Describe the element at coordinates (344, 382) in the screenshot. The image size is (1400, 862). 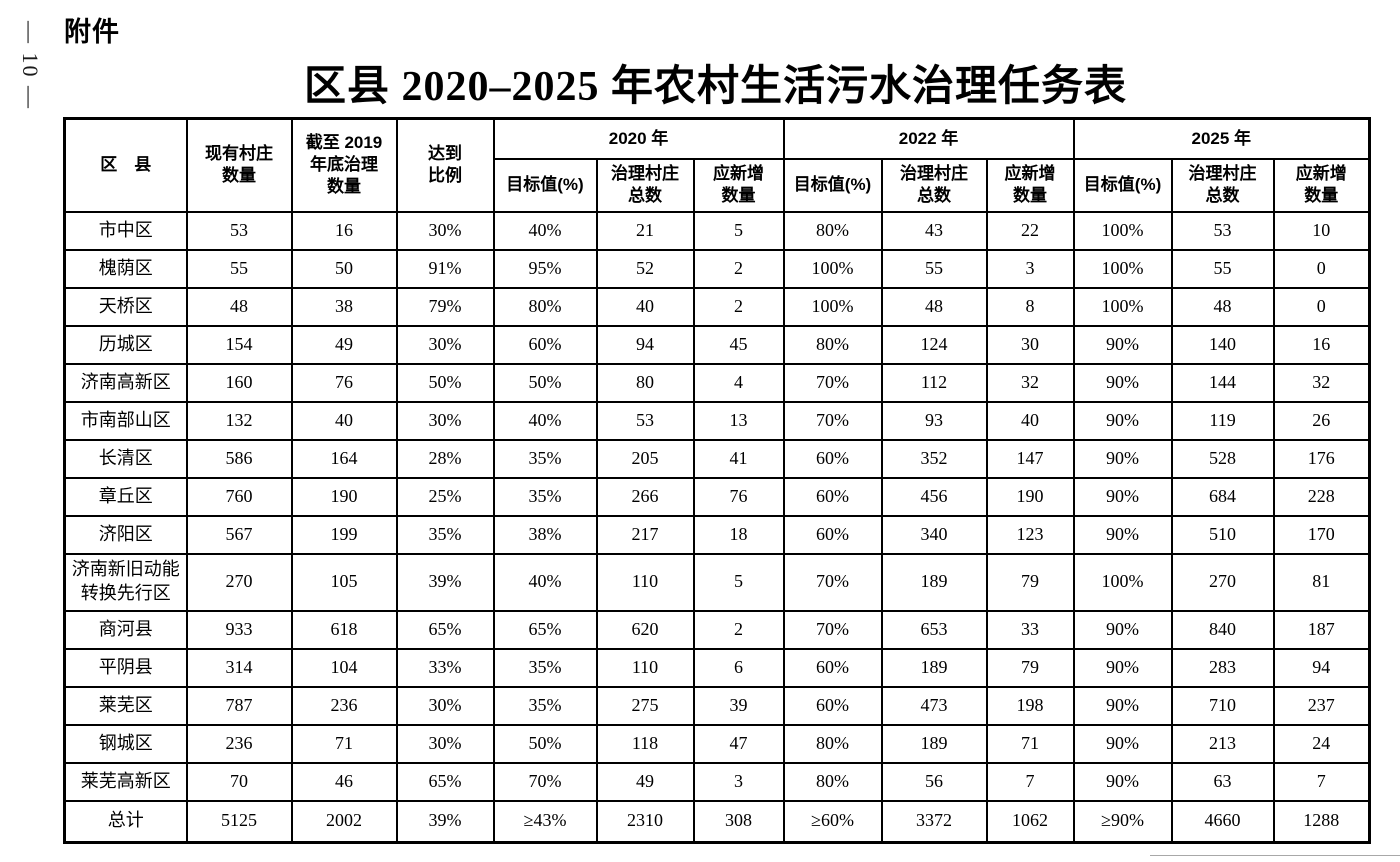
I see `value-cell: 76` at that location.